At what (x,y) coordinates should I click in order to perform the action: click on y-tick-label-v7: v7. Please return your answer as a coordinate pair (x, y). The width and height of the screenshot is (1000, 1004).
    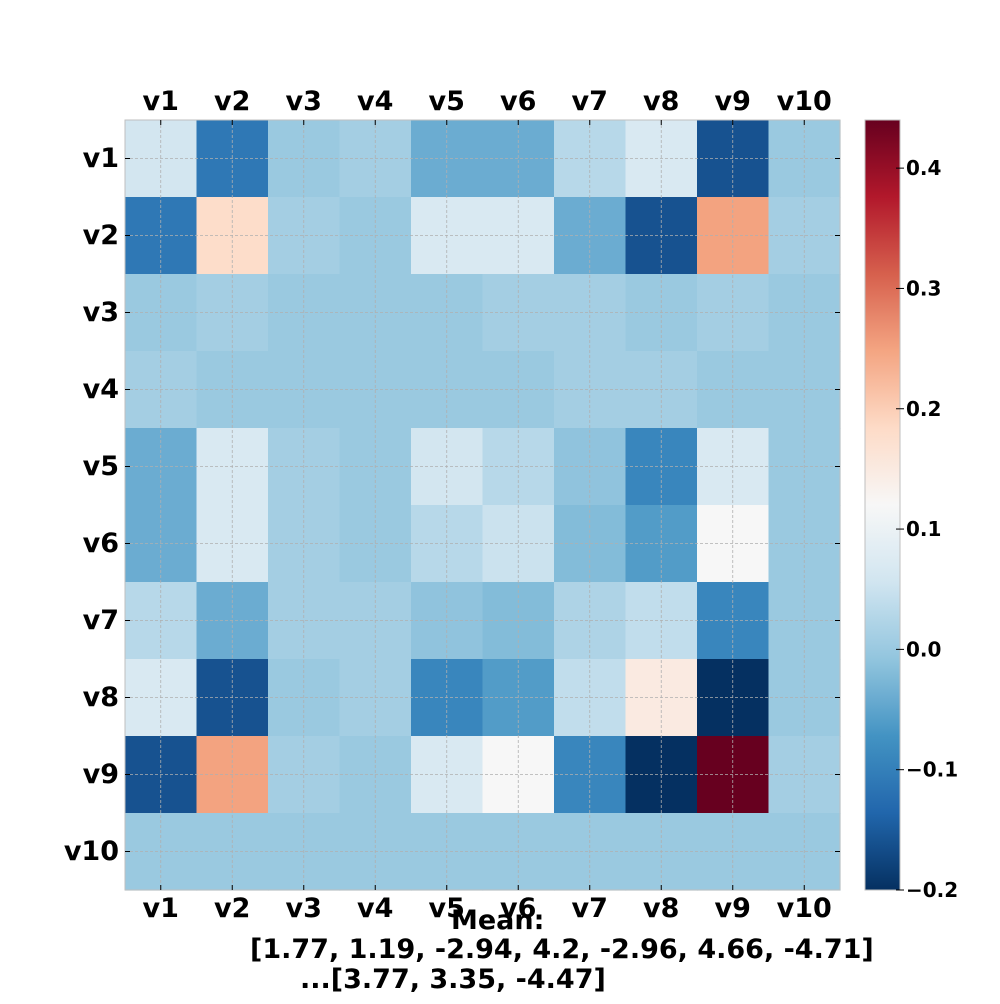
    Looking at the image, I should click on (101, 620).